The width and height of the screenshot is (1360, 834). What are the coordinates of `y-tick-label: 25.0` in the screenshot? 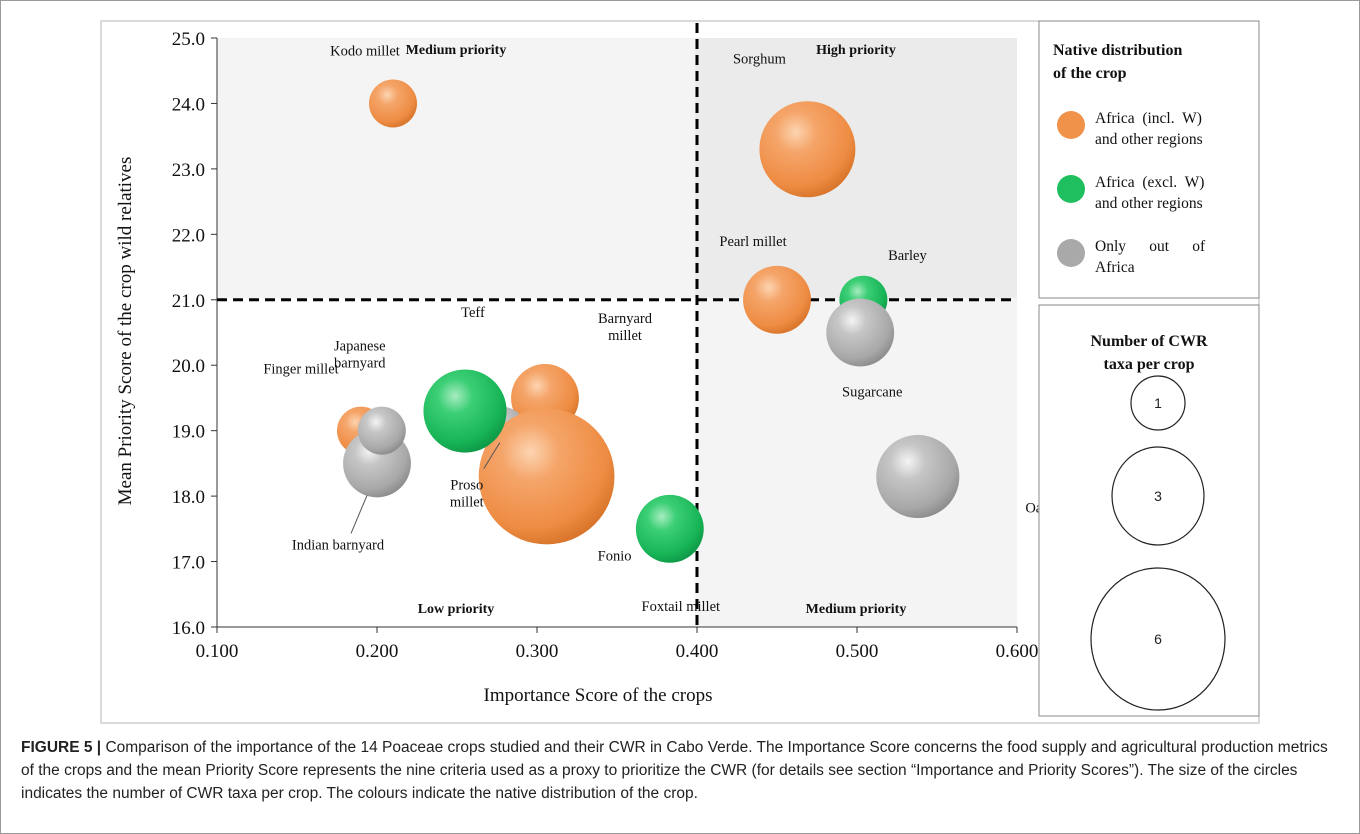 It's located at (188, 39).